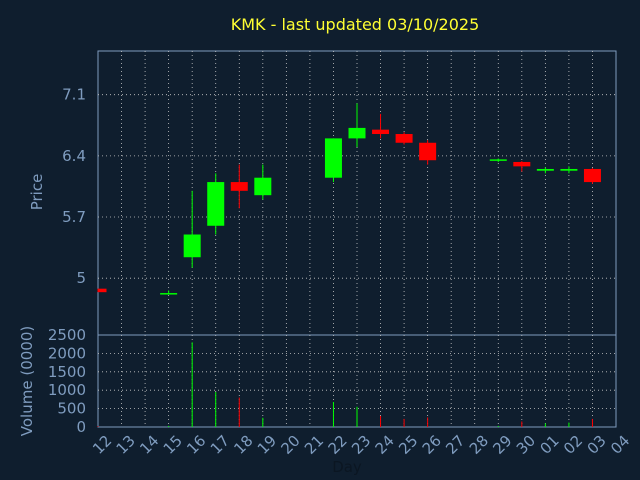 The width and height of the screenshot is (640, 480). What do you see at coordinates (67, 390) in the screenshot?
I see `volume-tick-label: 1000` at bounding box center [67, 390].